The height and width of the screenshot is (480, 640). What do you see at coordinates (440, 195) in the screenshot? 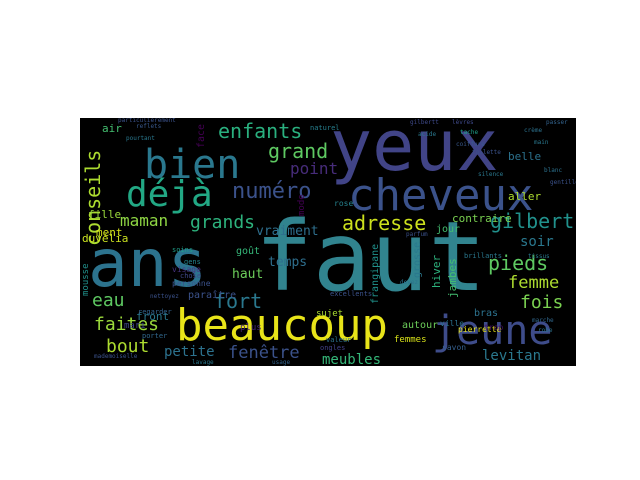
I see `word: cheveux` at bounding box center [440, 195].